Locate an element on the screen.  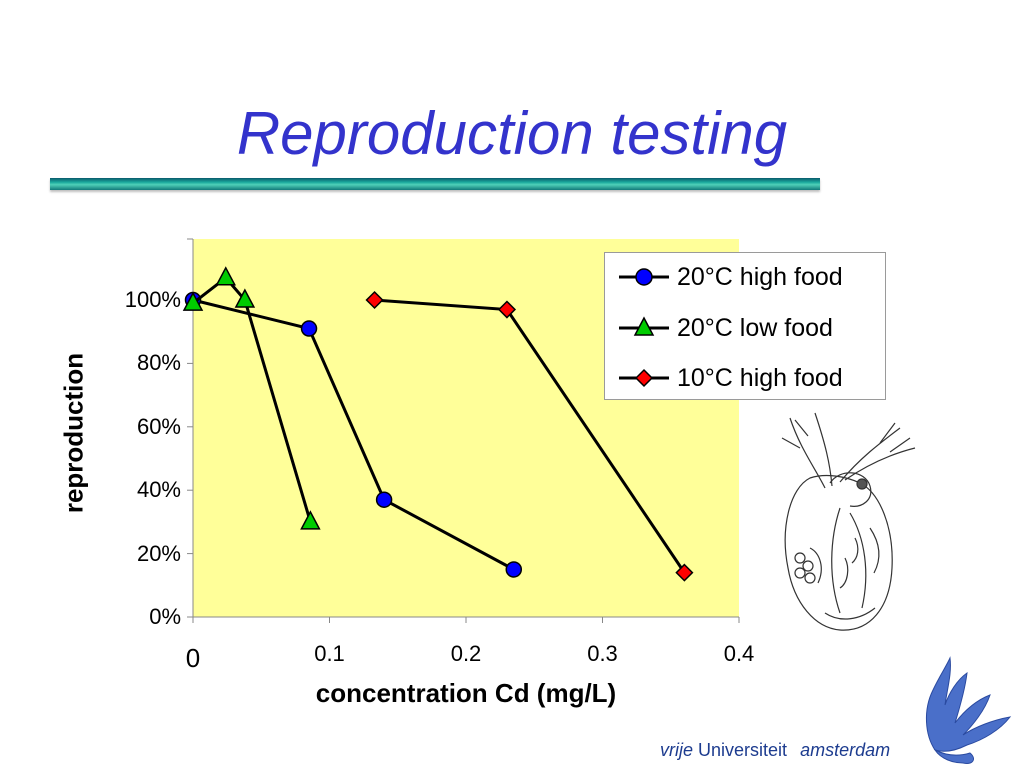
x-axis-label: concentration Cd (mg/L) is located at coordinates (466, 693).